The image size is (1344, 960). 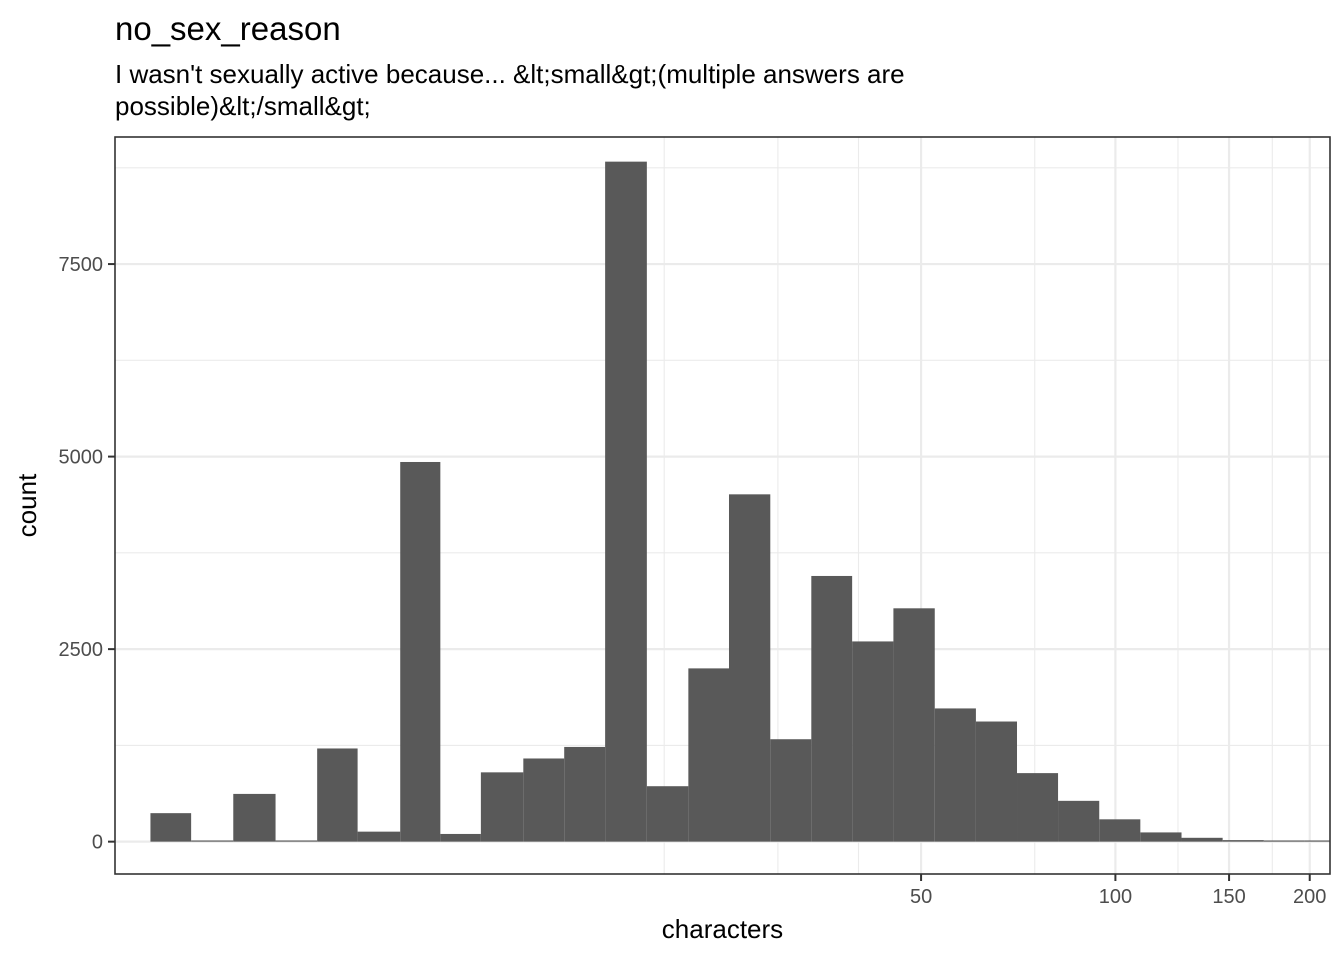 What do you see at coordinates (81, 650) in the screenshot?
I see `y-tick-label: 2500` at bounding box center [81, 650].